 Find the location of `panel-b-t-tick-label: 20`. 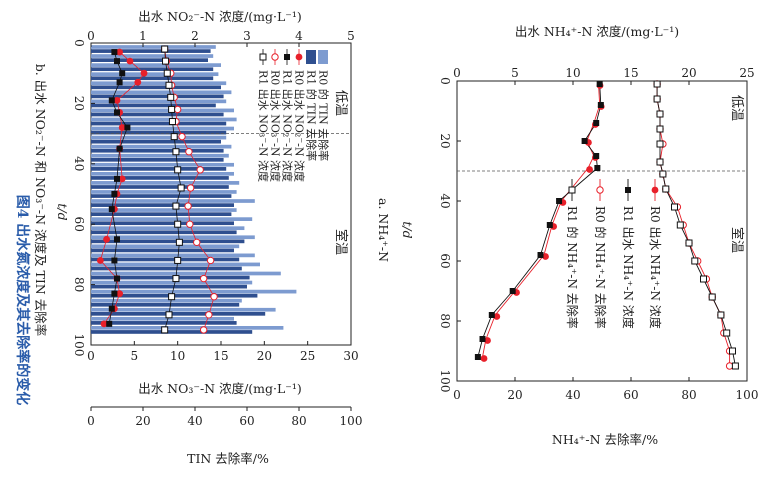

panel-b-t-tick-label: 20 is located at coordinates (79, 103).